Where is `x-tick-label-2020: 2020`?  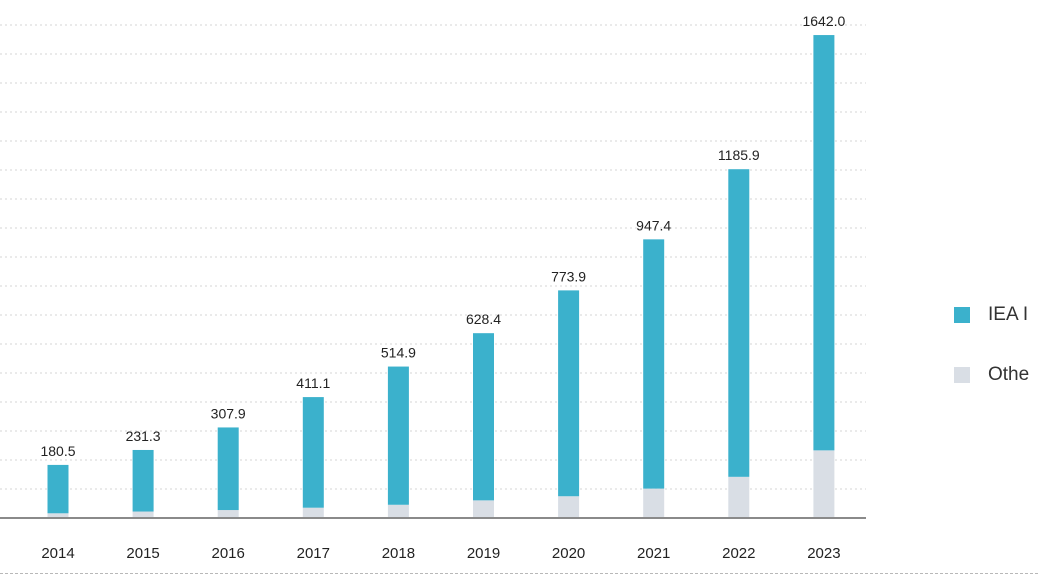 x-tick-label-2020: 2020 is located at coordinates (568, 553).